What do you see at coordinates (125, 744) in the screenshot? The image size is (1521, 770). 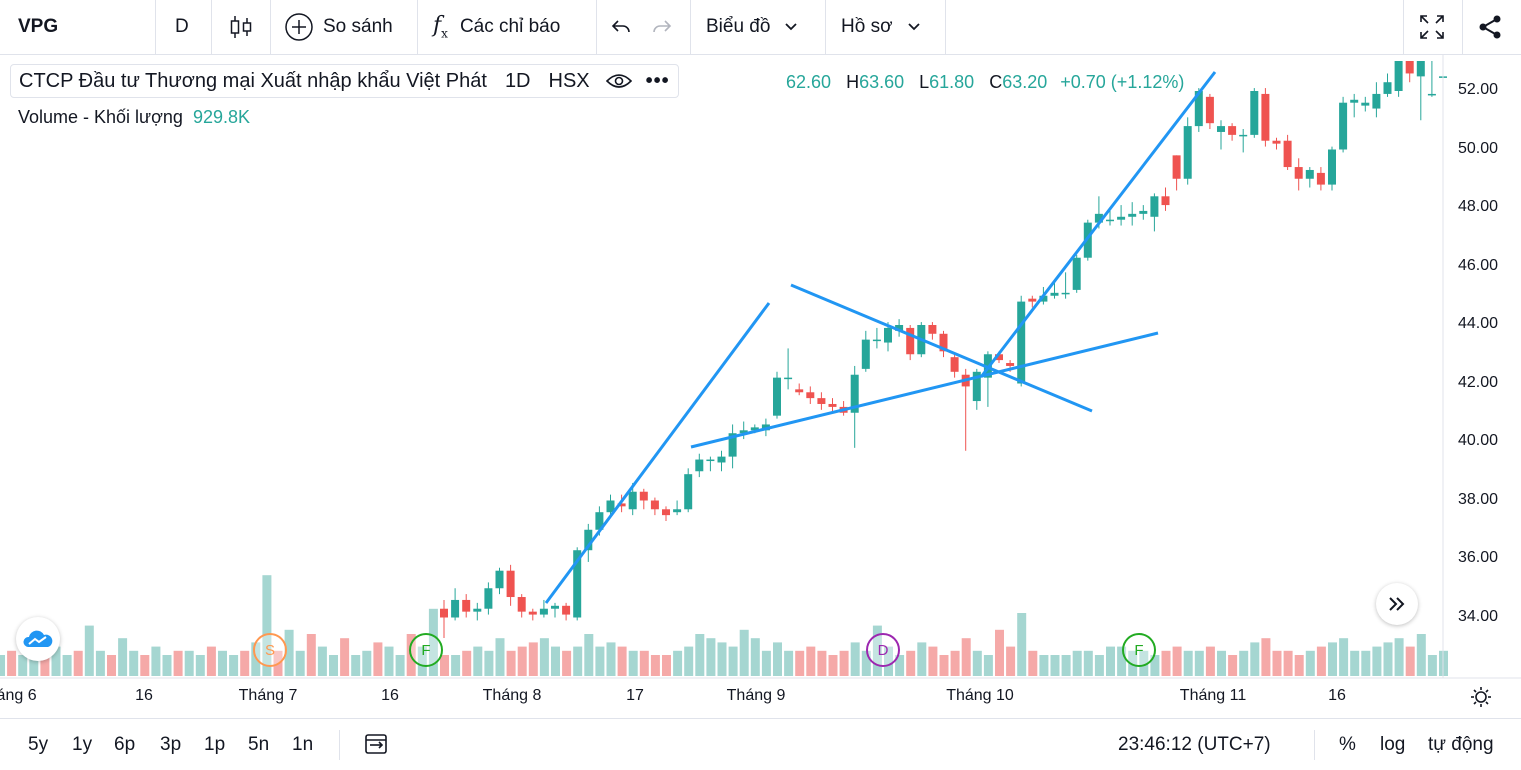 I see `range-button-6p: 6p` at bounding box center [125, 744].